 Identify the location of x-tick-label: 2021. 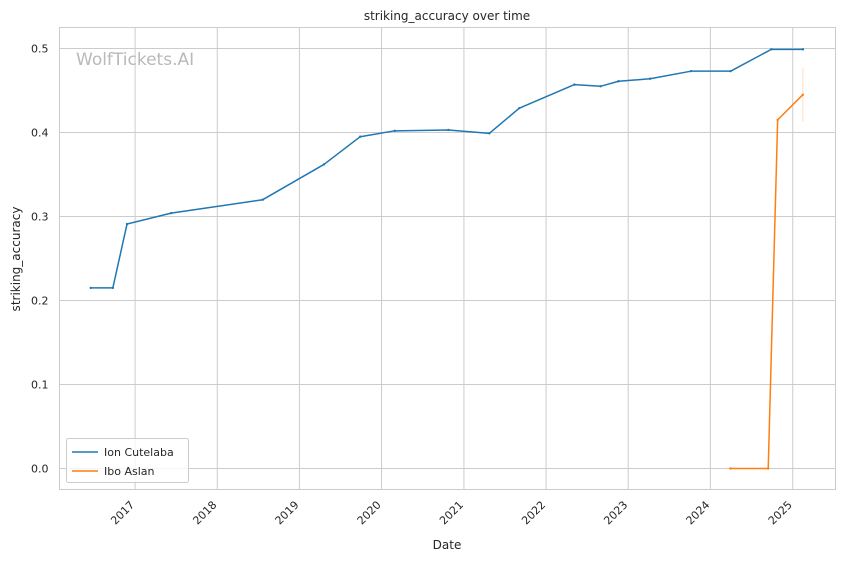
(451, 512).